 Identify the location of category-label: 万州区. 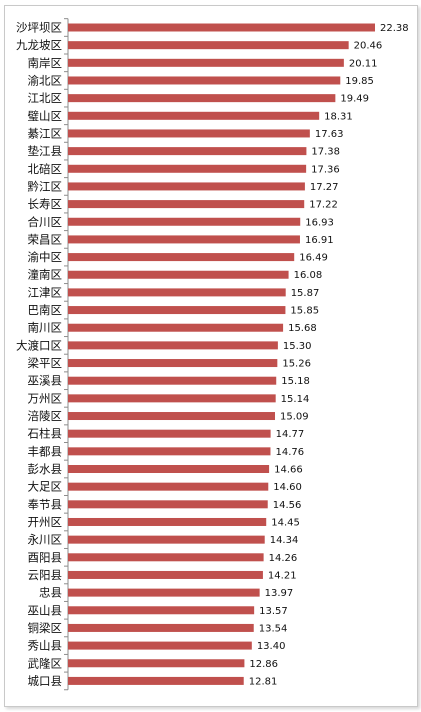
(45, 398).